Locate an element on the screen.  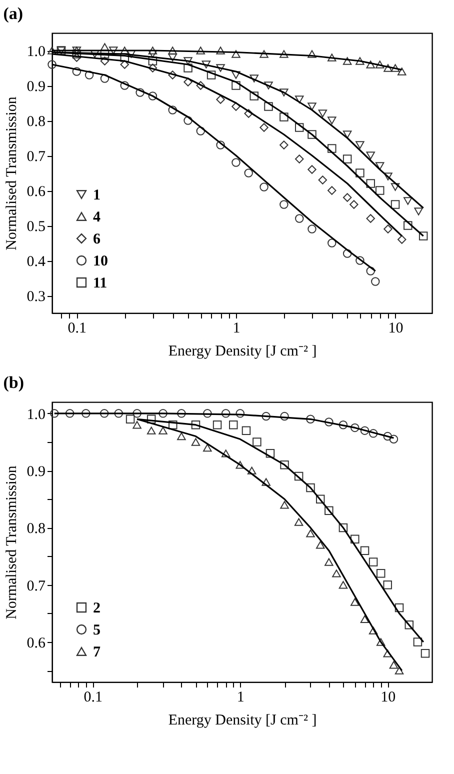
legend-label: 6 is located at coordinates (97, 240).